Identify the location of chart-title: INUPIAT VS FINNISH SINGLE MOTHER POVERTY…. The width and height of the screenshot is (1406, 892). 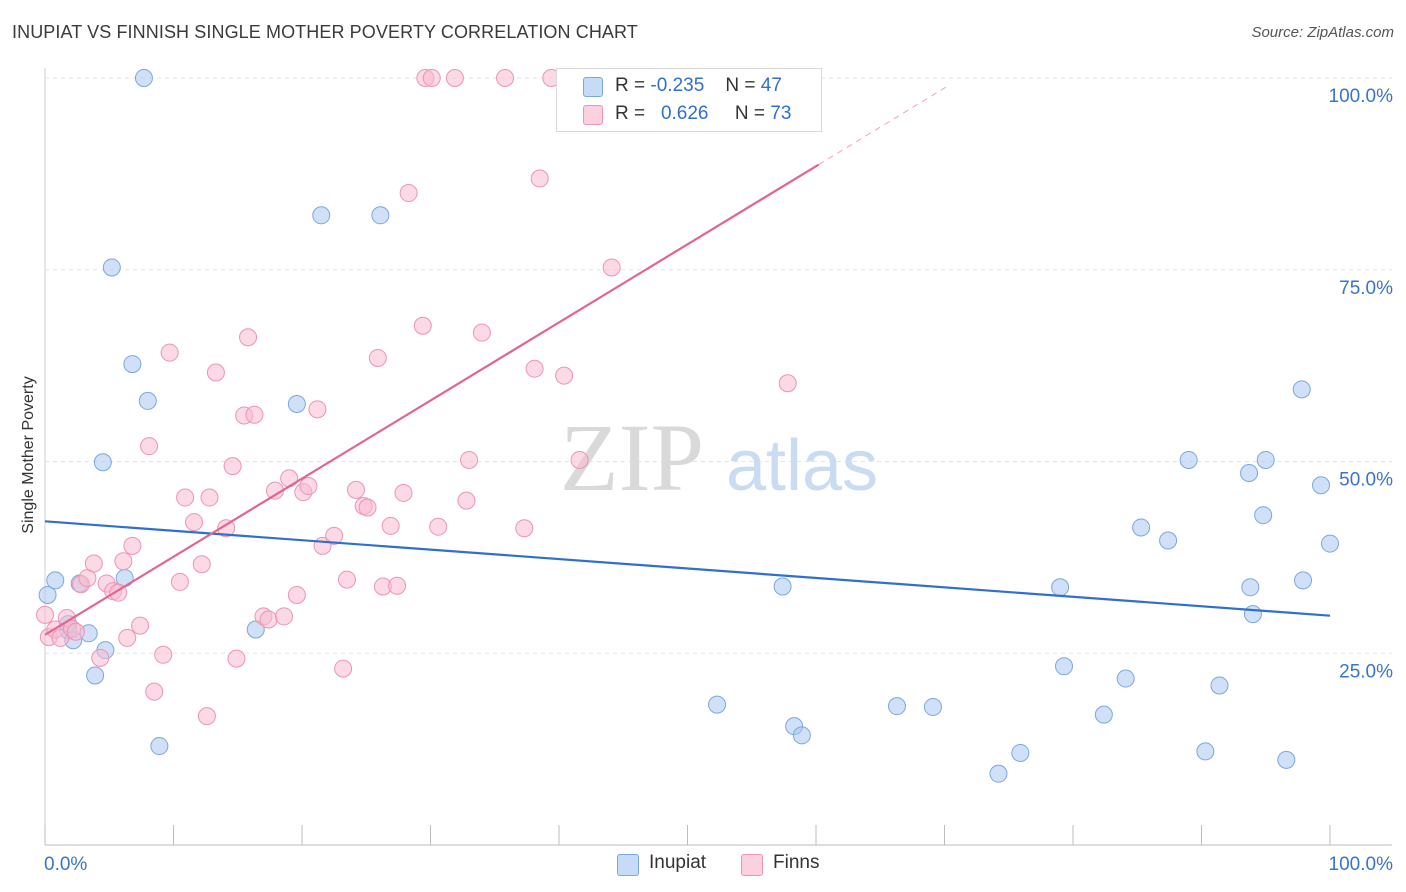
(325, 32).